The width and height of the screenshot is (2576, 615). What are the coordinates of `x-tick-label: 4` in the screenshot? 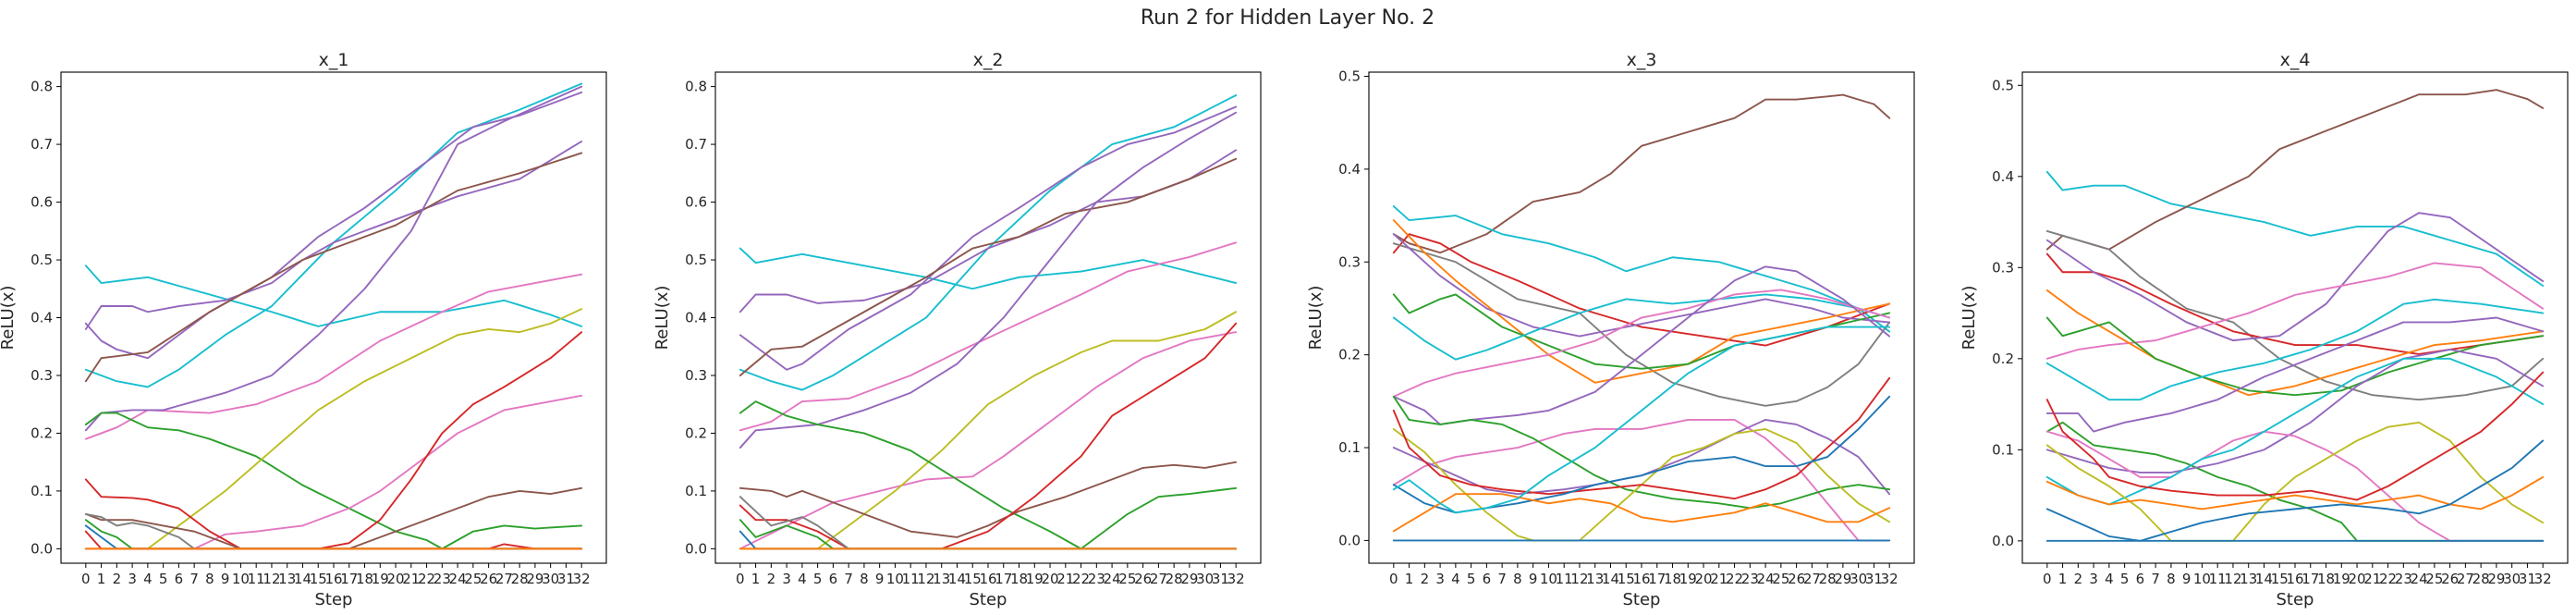 It's located at (148, 579).